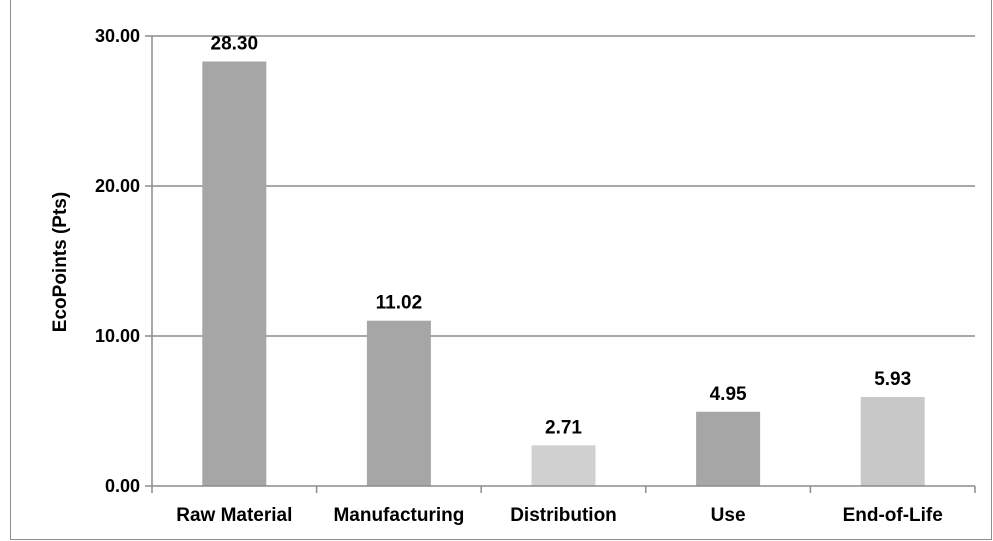 The height and width of the screenshot is (541, 993). I want to click on y-tick-label: 10.00, so click(117, 336).